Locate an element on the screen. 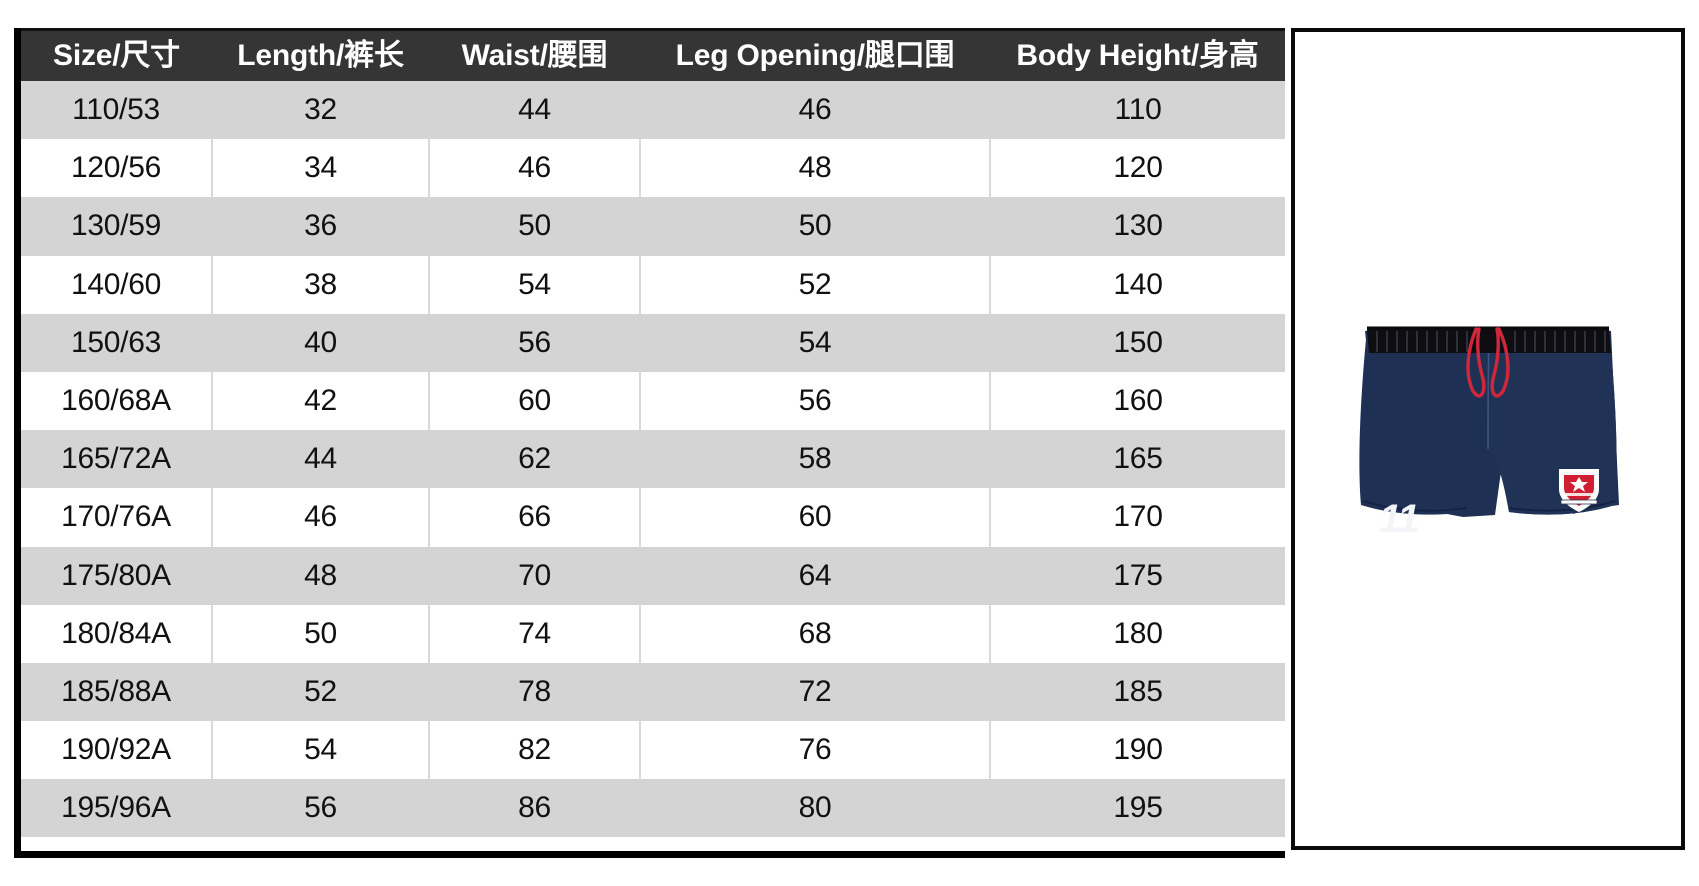  table-row: 175/80A 48 70 64 175 is located at coordinates (653, 575).